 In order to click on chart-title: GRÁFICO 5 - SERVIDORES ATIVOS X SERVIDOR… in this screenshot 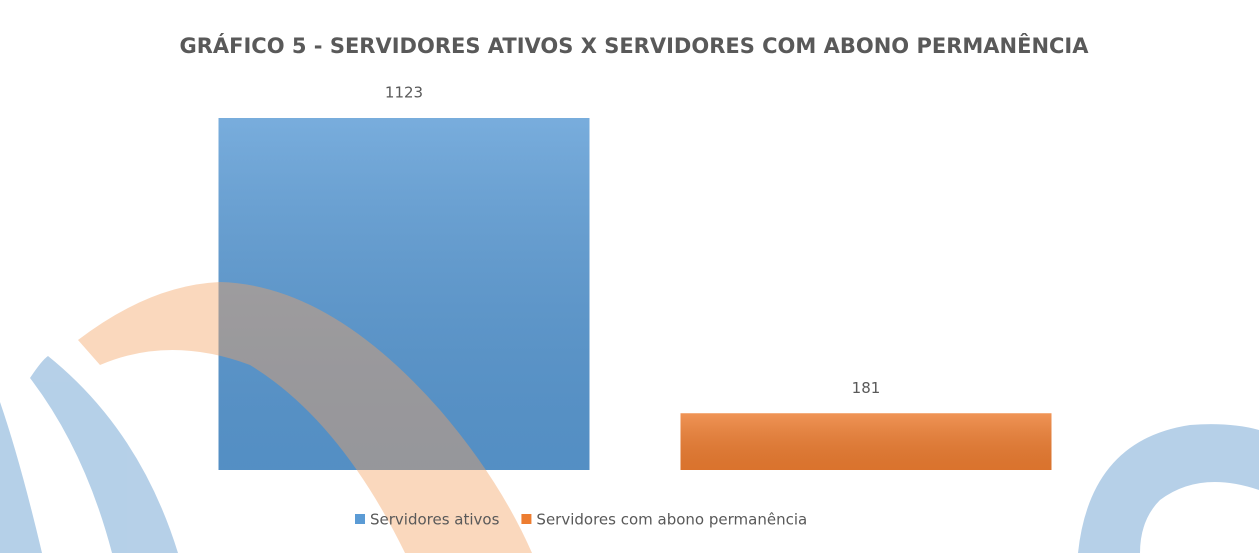, I will do `click(634, 45)`.